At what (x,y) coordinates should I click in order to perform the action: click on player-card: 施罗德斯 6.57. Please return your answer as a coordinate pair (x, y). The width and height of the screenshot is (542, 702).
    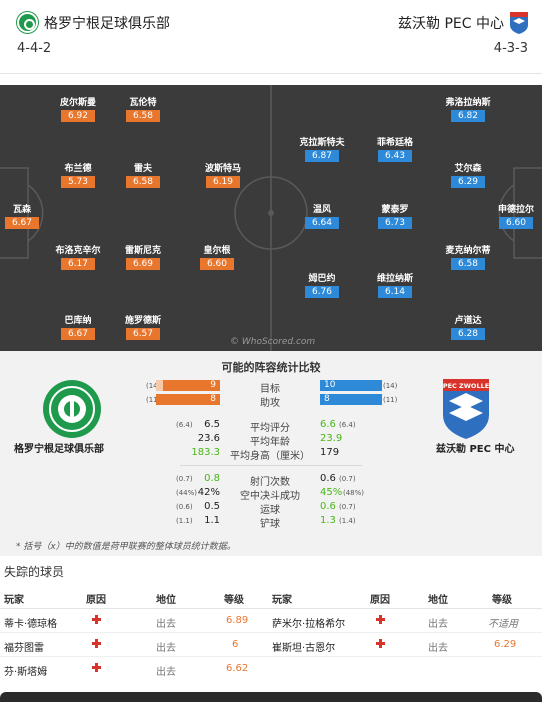
    Looking at the image, I should click on (143, 326).